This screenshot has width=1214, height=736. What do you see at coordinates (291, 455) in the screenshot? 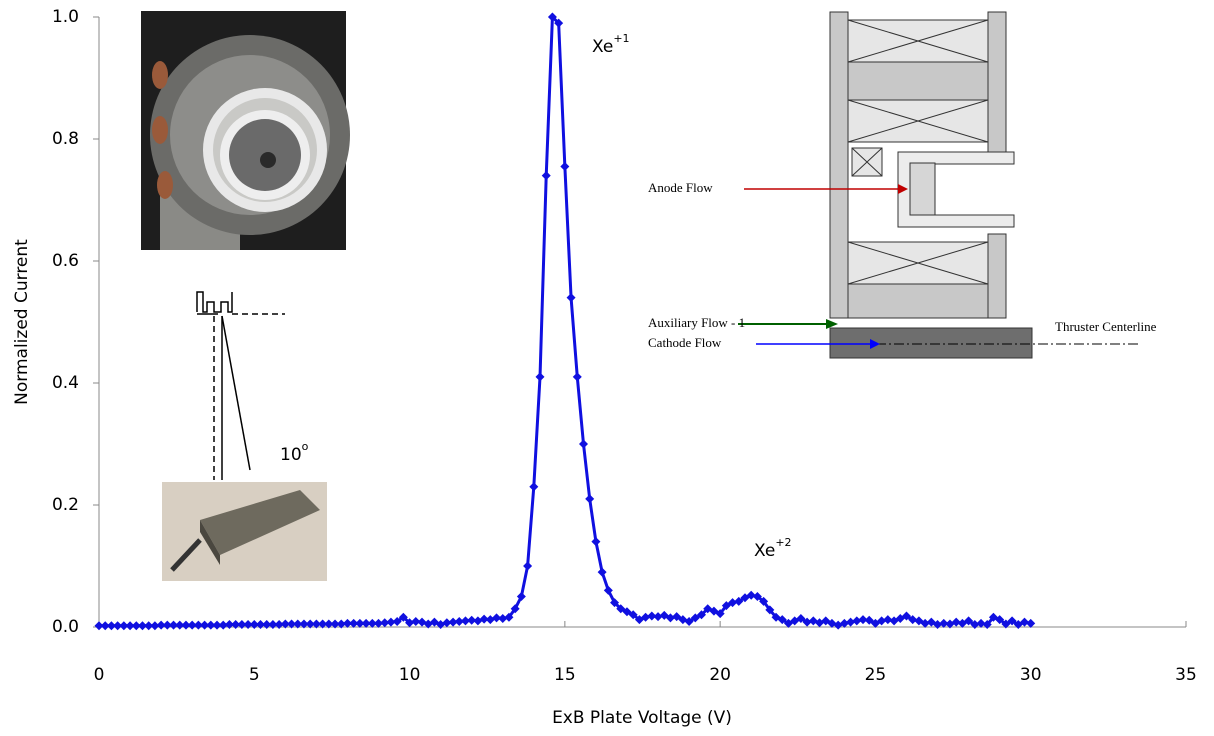
I see `annotation-text: 10` at bounding box center [291, 455].